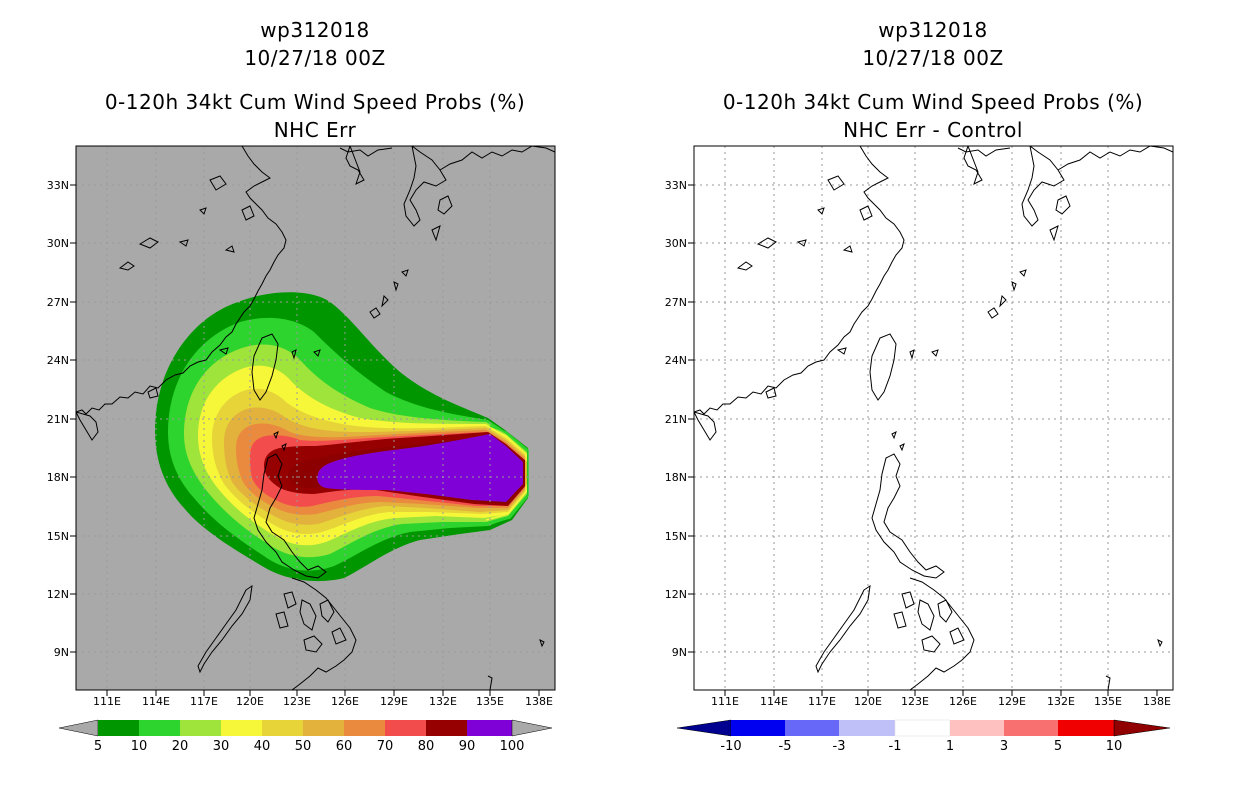 Image resolution: width=1236 pixels, height=800 pixels. Describe the element at coordinates (221, 746) in the screenshot. I see `colorbar-label: 30` at that location.